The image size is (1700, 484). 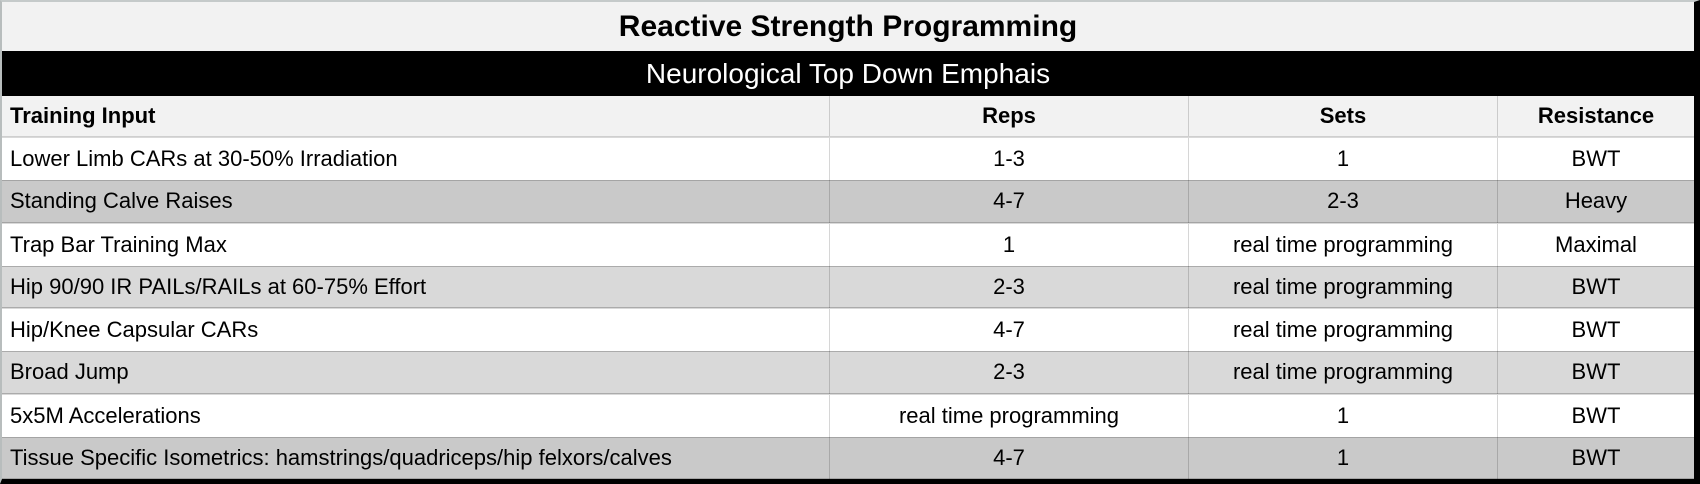 What do you see at coordinates (1596, 244) in the screenshot?
I see `cell-resistance: Maximal` at bounding box center [1596, 244].